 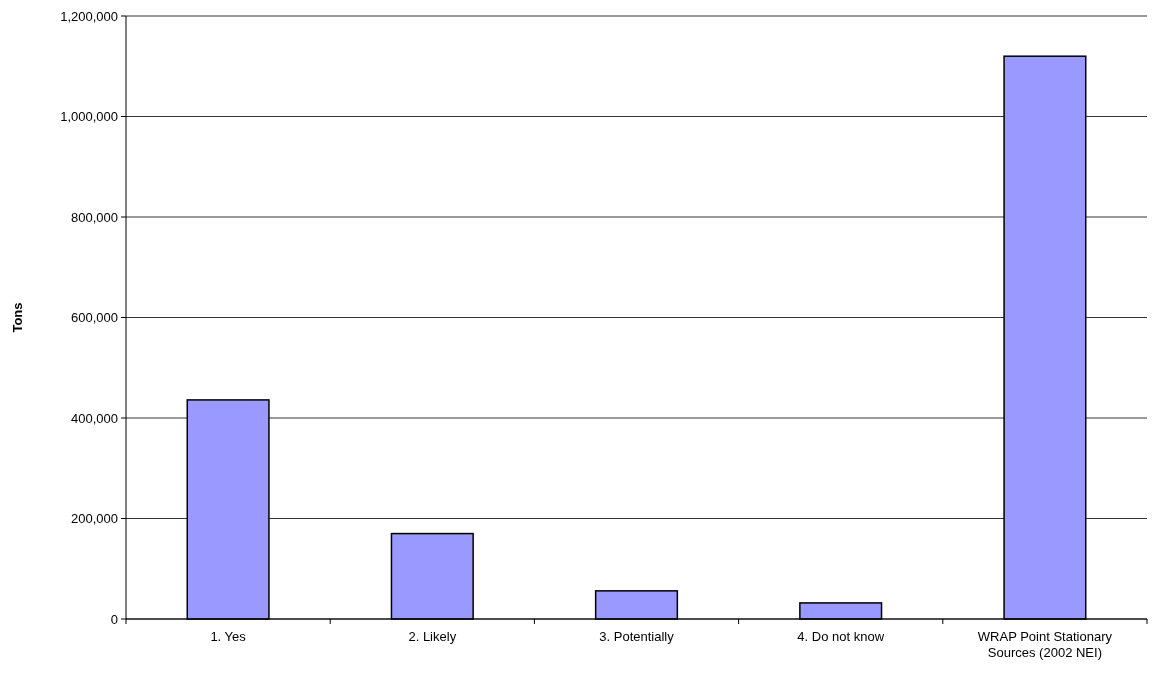 What do you see at coordinates (1045, 644) in the screenshot?
I see `x-tick-label: WRAP Point Stationary Sources (2002 NEI)` at bounding box center [1045, 644].